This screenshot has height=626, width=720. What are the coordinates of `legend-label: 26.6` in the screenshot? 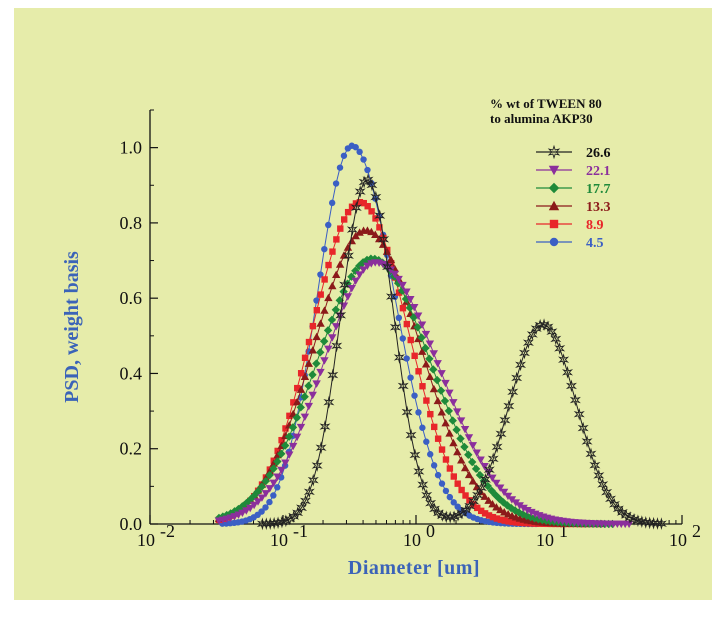 It's located at (598, 153).